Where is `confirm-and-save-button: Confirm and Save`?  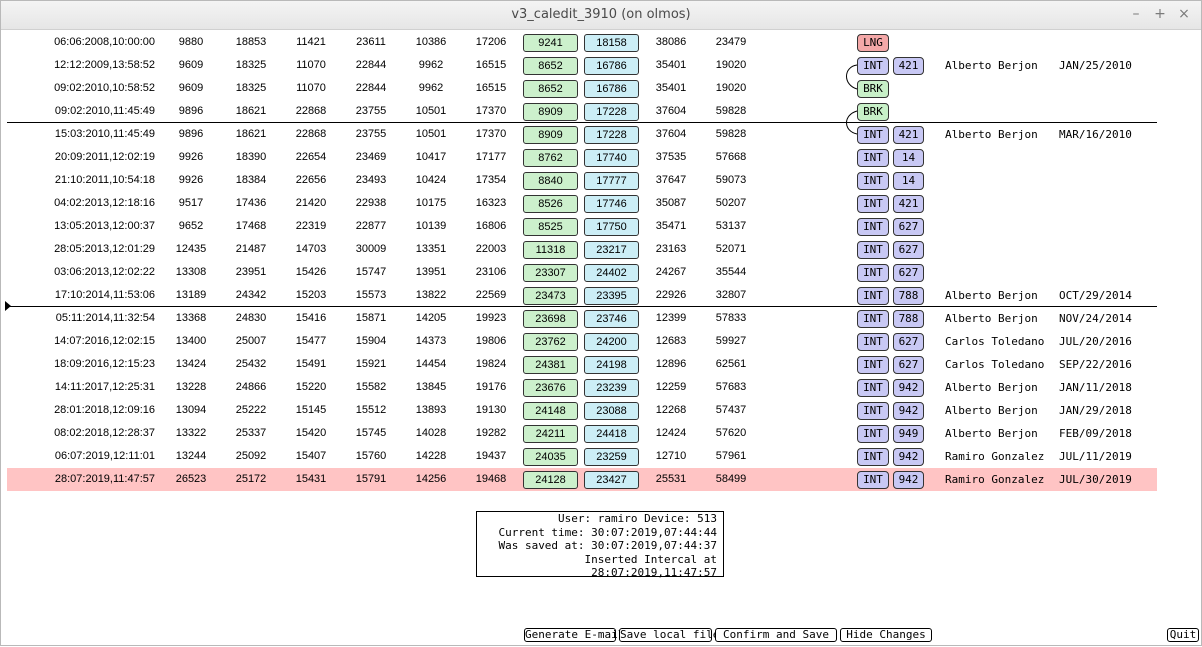
confirm-and-save-button: Confirm and Save is located at coordinates (776, 635).